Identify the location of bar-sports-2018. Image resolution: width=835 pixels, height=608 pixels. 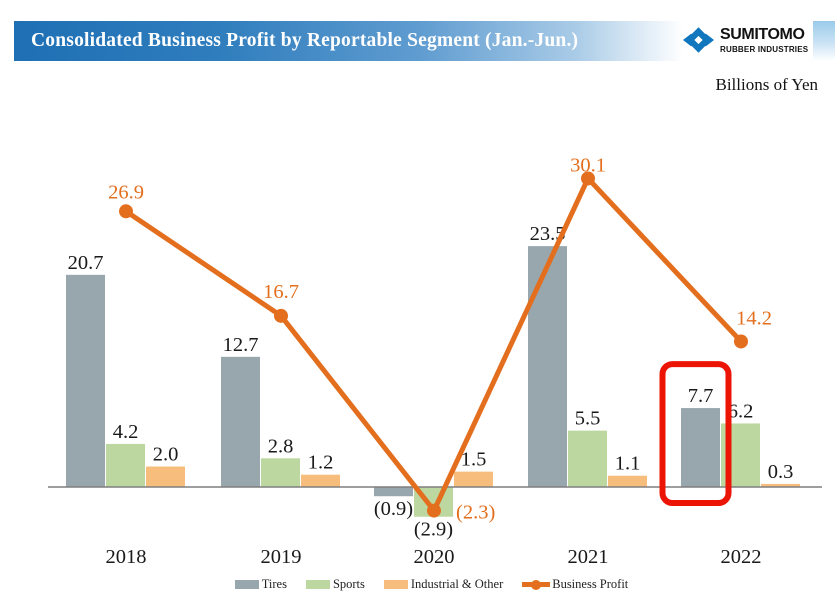
(125, 465).